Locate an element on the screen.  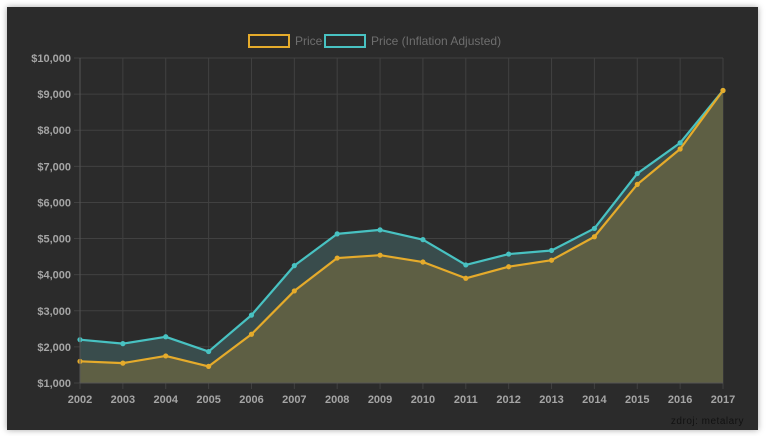
y-tick-label: $2,000 is located at coordinates (54, 348).